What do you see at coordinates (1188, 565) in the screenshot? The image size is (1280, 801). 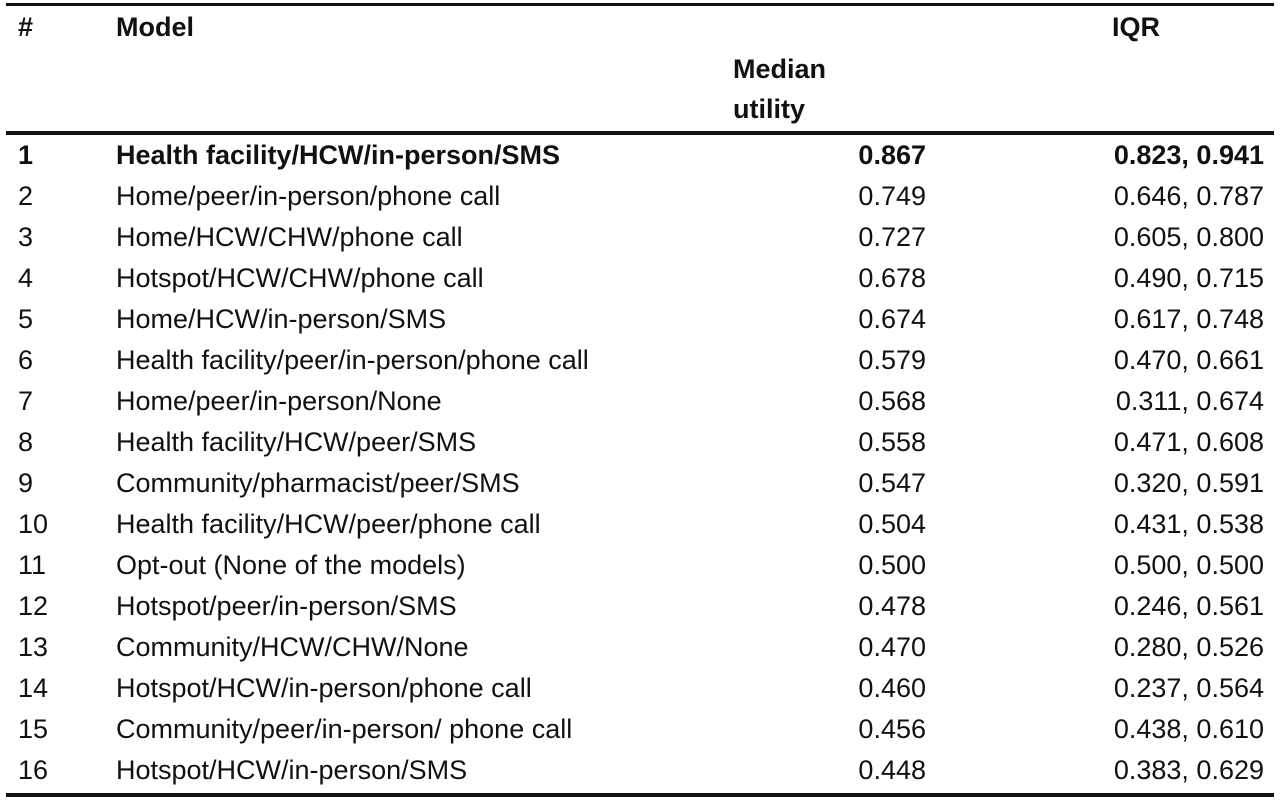 I see `row-iqr: 0.500, 0.500` at bounding box center [1188, 565].